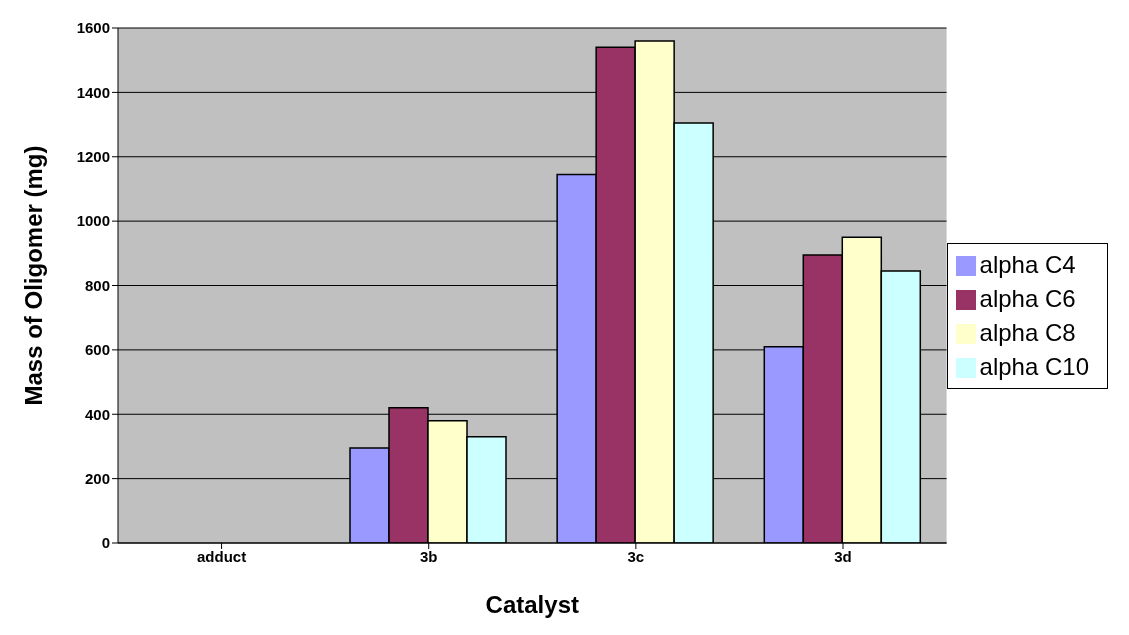 The image size is (1129, 635). What do you see at coordinates (532, 604) in the screenshot?
I see `x-axis-title: Catalyst` at bounding box center [532, 604].